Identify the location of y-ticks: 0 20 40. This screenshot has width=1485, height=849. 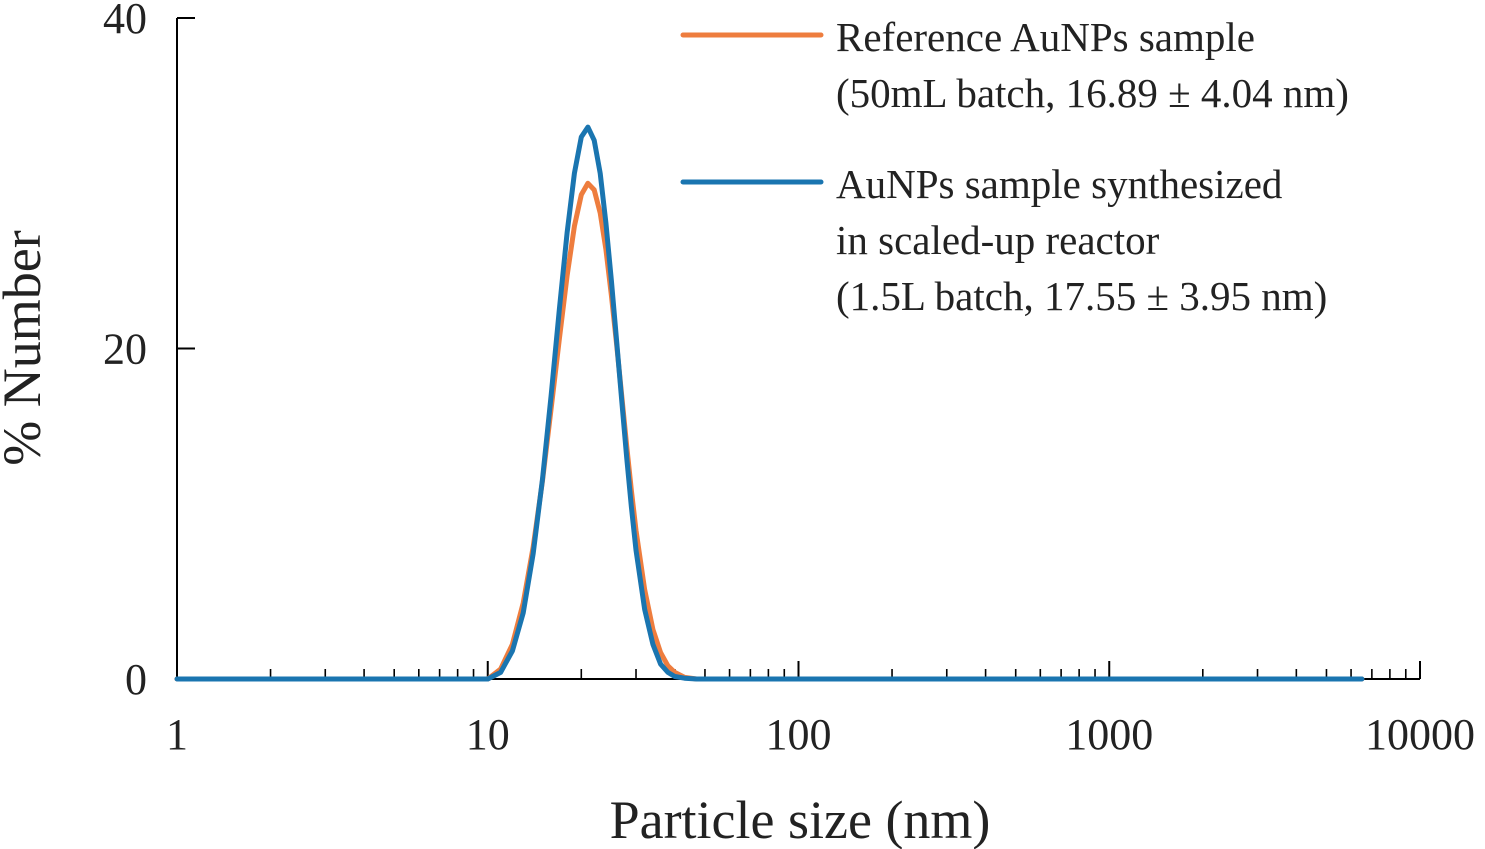
(149, 352).